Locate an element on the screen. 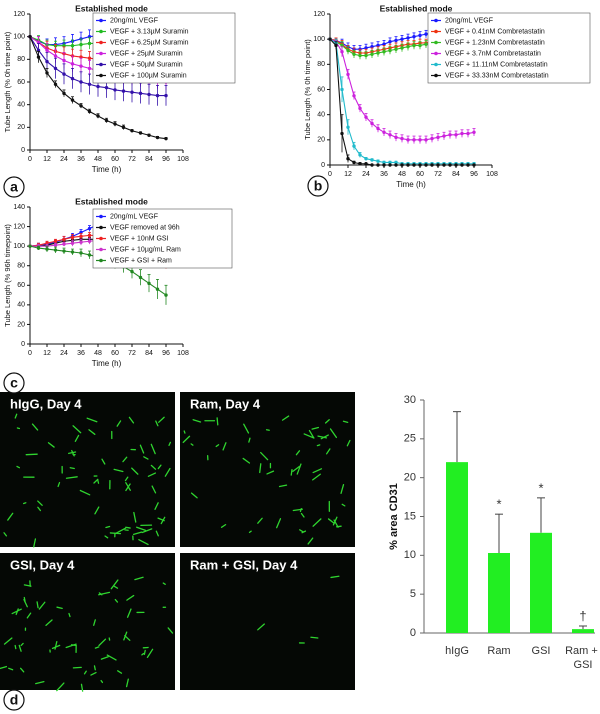 This screenshot has height=714, width=600. legend-label: VEGF + 1.23nM Combretastatin is located at coordinates (495, 42).